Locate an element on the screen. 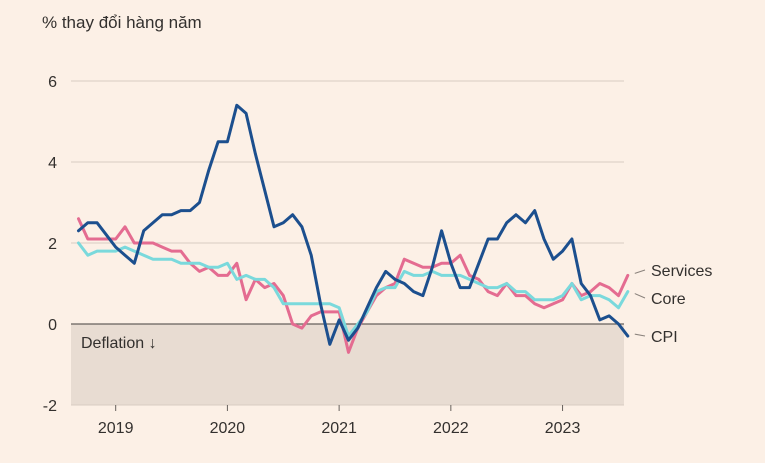 This screenshot has height=463, width=765. y-tick-label: -2 is located at coordinates (50, 406).